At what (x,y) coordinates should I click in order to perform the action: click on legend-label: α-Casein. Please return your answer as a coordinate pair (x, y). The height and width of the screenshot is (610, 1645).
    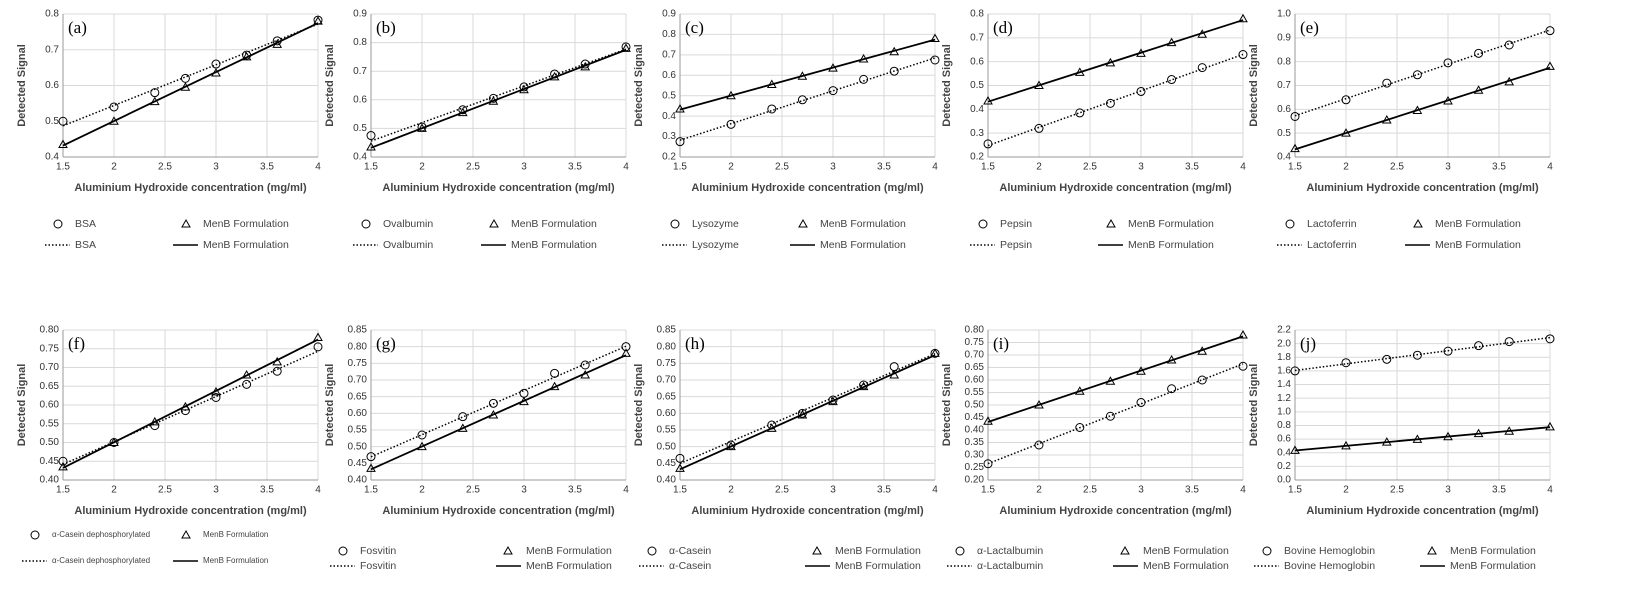
    Looking at the image, I should click on (690, 551).